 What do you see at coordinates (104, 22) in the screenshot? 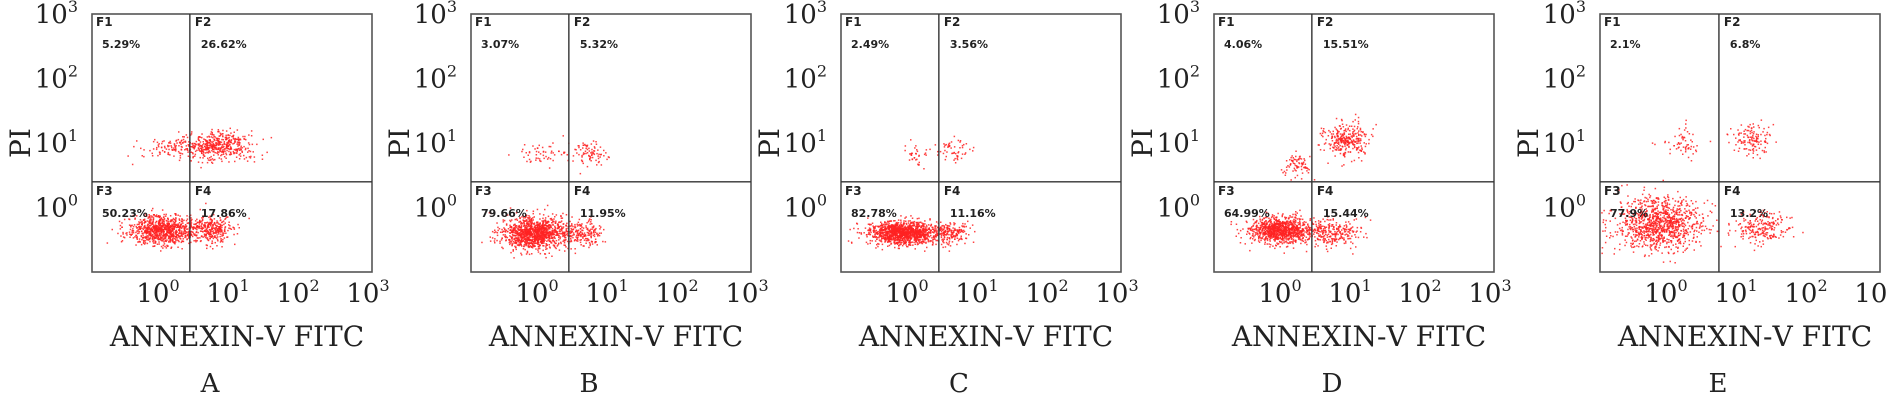
I see `quadrant-label: F1` at bounding box center [104, 22].